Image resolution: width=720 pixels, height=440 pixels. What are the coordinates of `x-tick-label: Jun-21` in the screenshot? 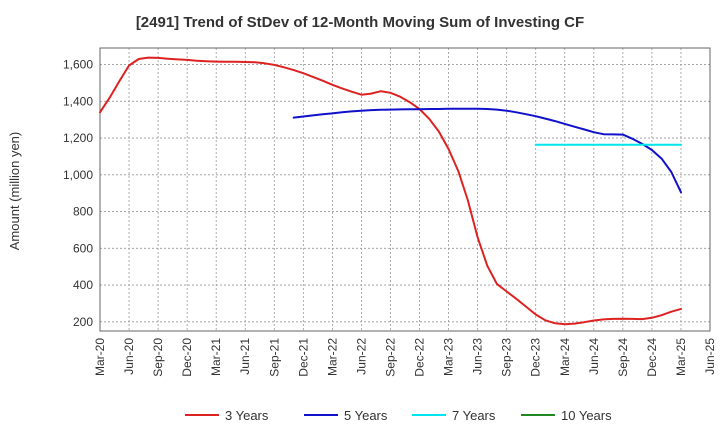 It's located at (245, 356).